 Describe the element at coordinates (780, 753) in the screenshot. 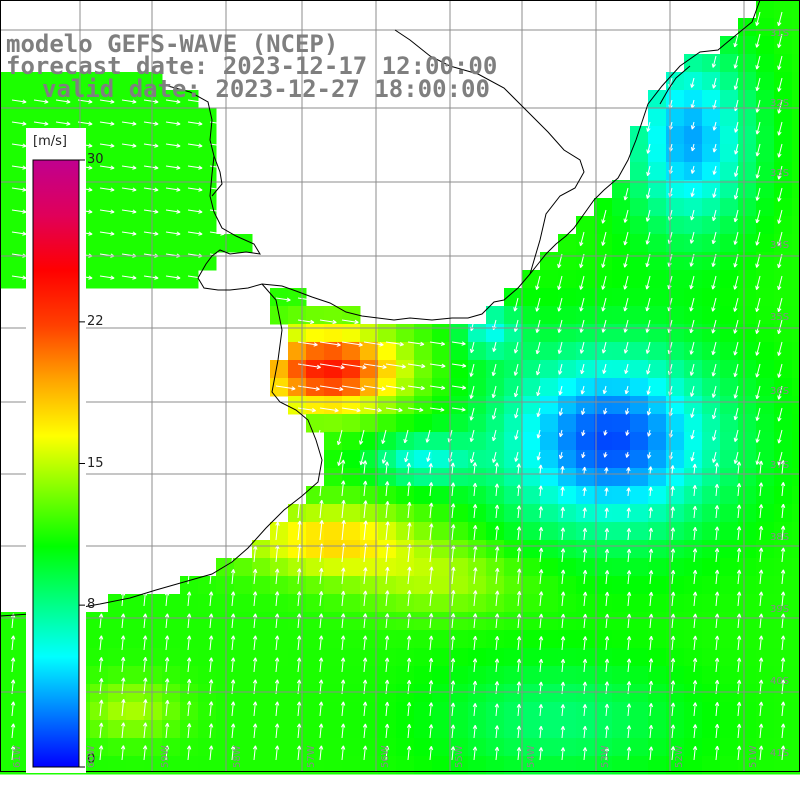

I see `latitude-label: 41S` at that location.